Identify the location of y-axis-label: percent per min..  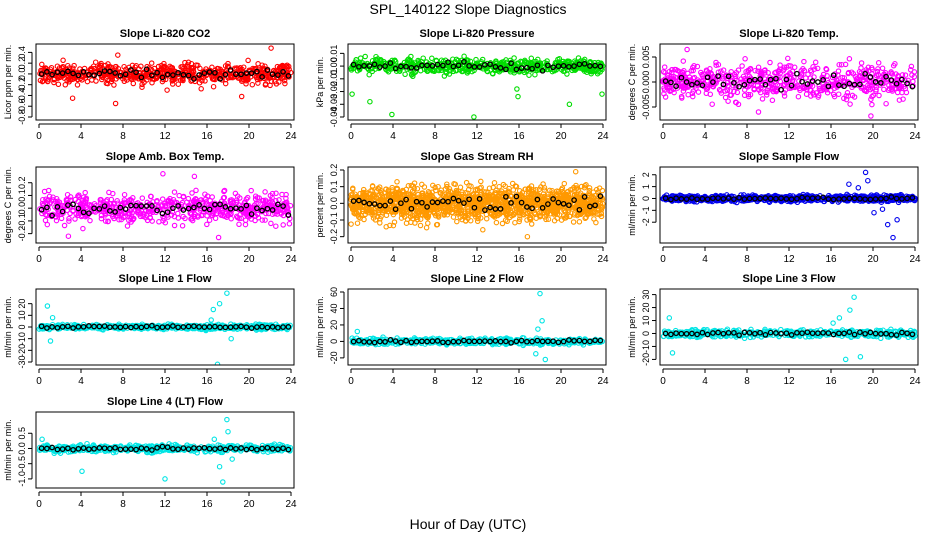
(320, 204).